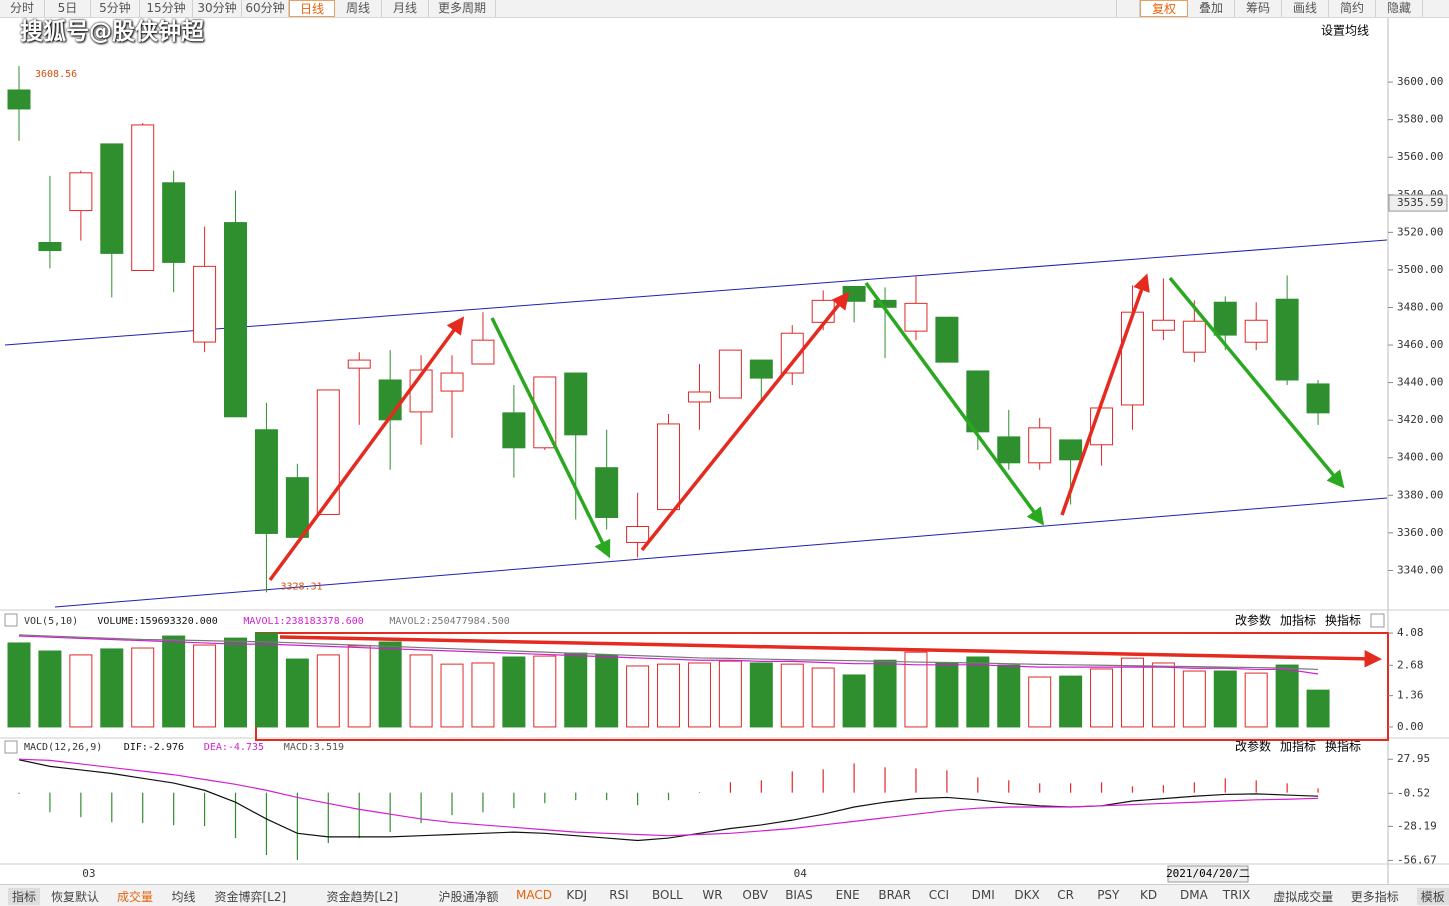 The height and width of the screenshot is (906, 1449). What do you see at coordinates (534, 895) in the screenshot?
I see `indicator-tab: MACD` at bounding box center [534, 895].